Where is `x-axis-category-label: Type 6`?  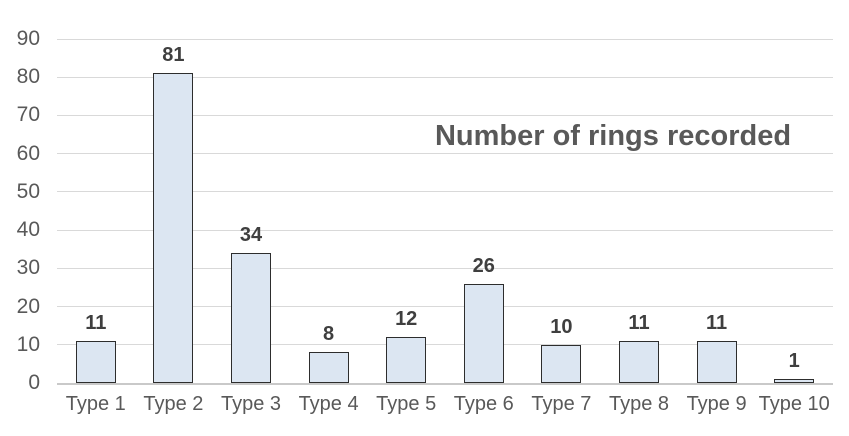 x-axis-category-label: Type 6 is located at coordinates (483, 404).